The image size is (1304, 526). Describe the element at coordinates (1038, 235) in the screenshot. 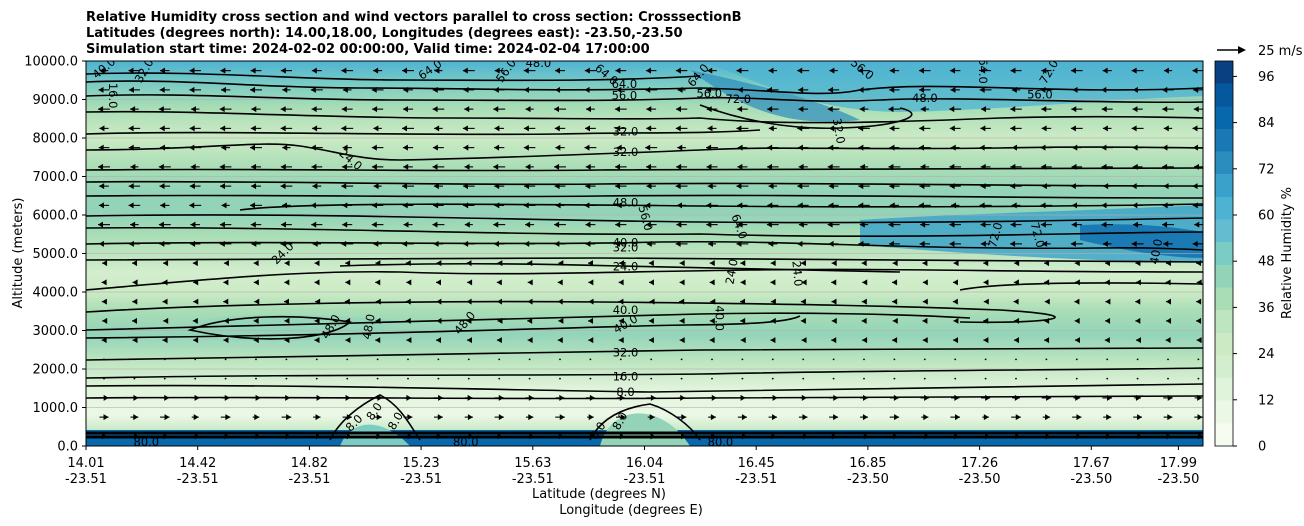

I see `contour-label: 72.0` at that location.